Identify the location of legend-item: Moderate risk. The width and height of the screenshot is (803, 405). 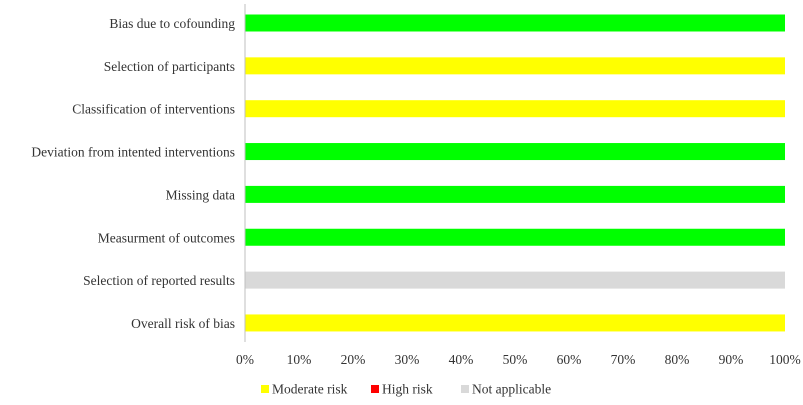
(304, 389).